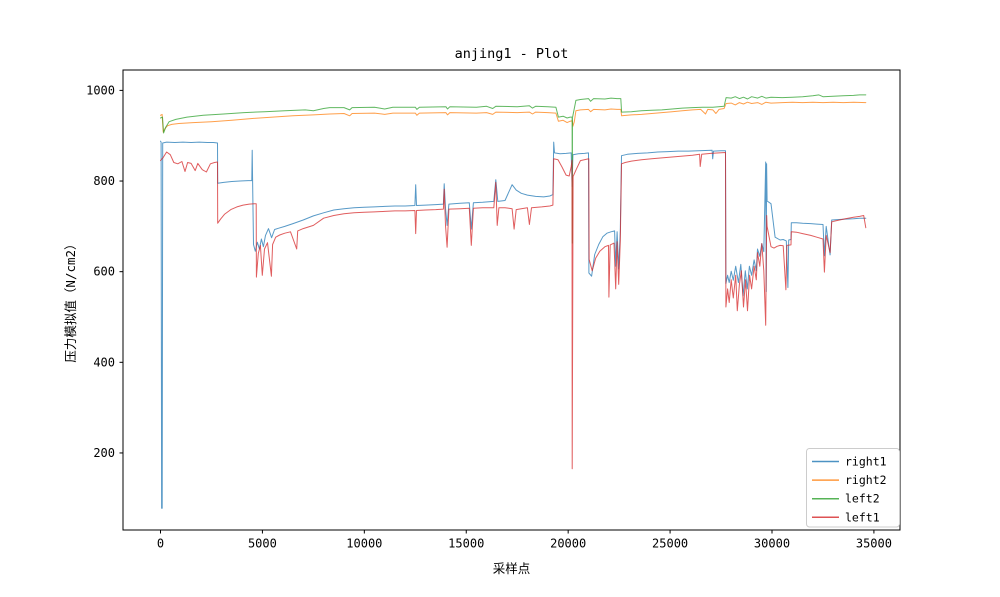  I want to click on legend: right1 right2 left2 left1, so click(853, 488).